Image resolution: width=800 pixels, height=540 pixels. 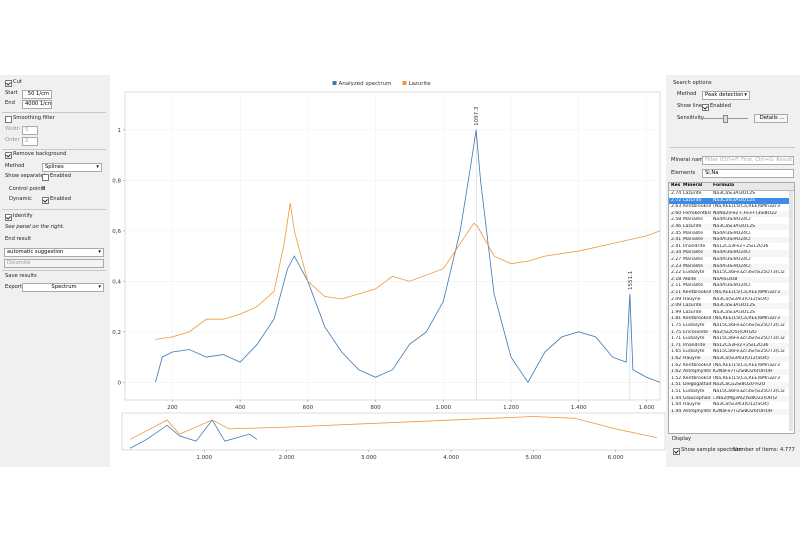 I want to click on legend-label: Analyzed spectrum, so click(x=365, y=84).